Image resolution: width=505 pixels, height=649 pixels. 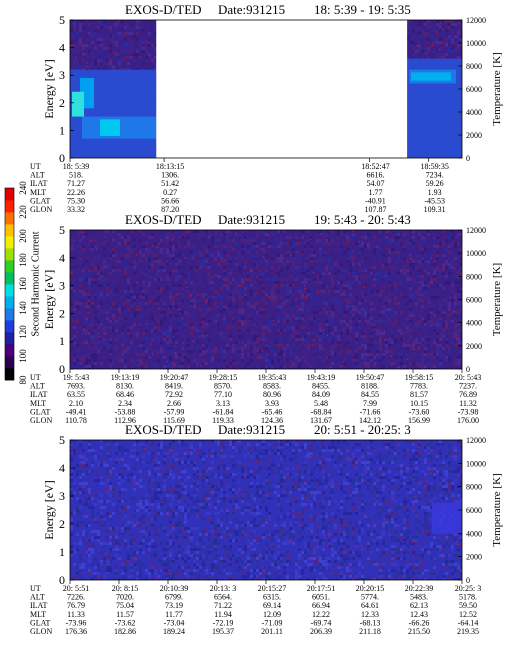 I want to click on panel-time-range: 20: 5:51 - 20:25: 3, so click(x=362, y=429).